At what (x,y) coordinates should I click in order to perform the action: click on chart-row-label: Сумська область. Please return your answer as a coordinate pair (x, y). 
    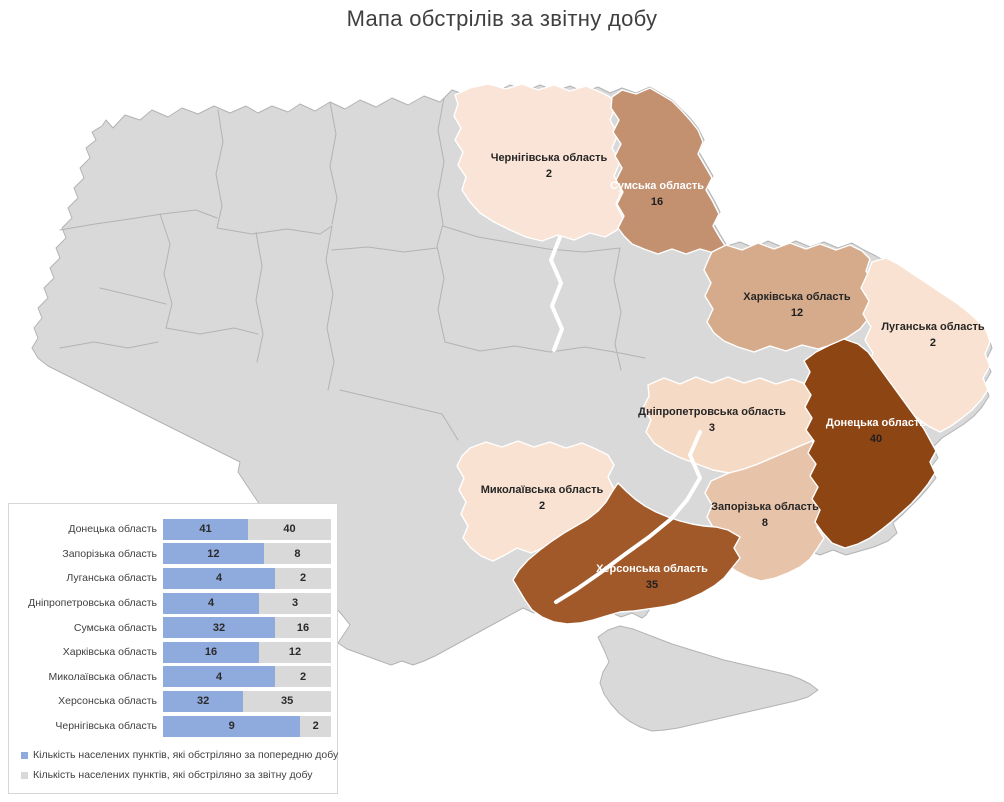
    Looking at the image, I should click on (115, 627).